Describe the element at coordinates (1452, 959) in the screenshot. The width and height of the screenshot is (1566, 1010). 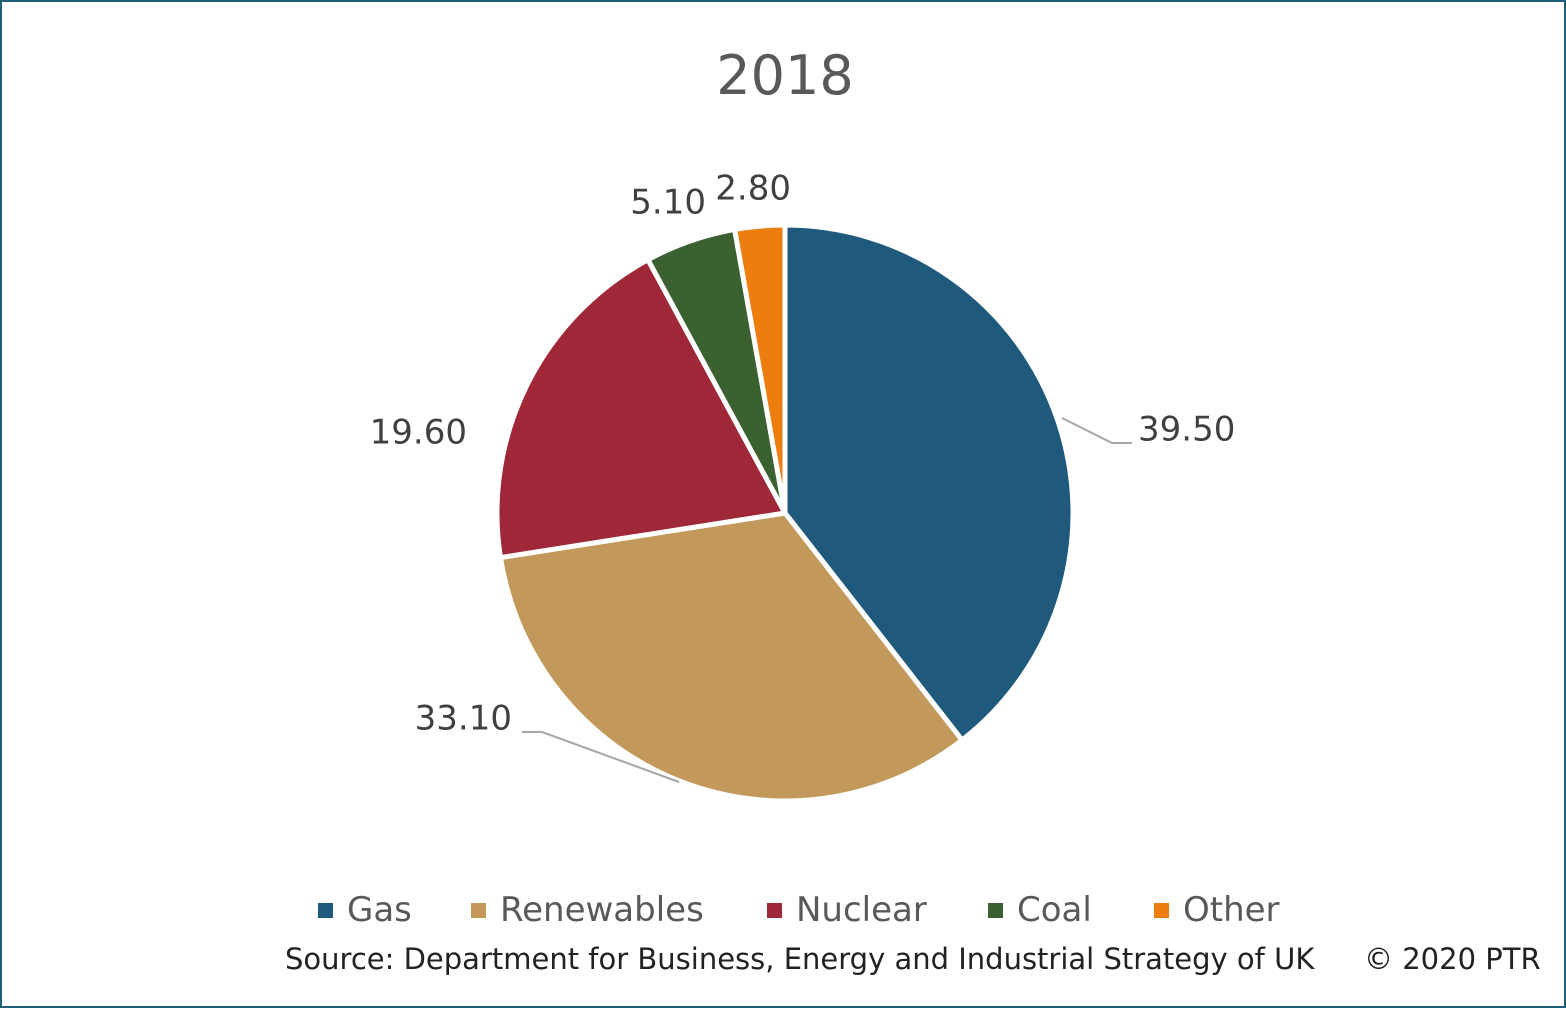
I see `copyright-note: © 2020 PTR` at that location.